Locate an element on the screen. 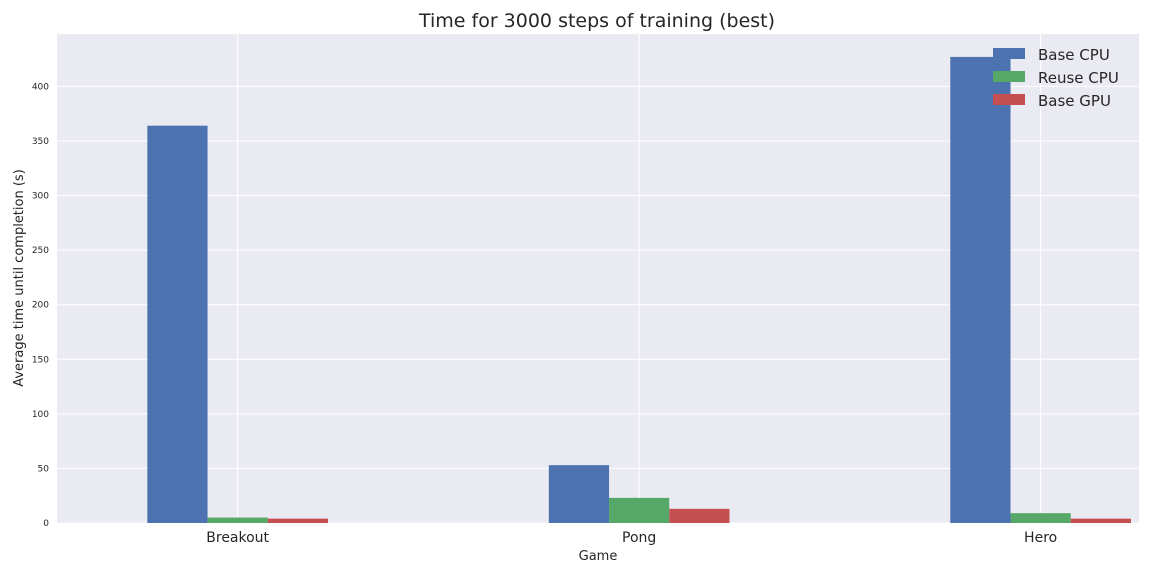  x-tick-label: Pong is located at coordinates (639, 538).